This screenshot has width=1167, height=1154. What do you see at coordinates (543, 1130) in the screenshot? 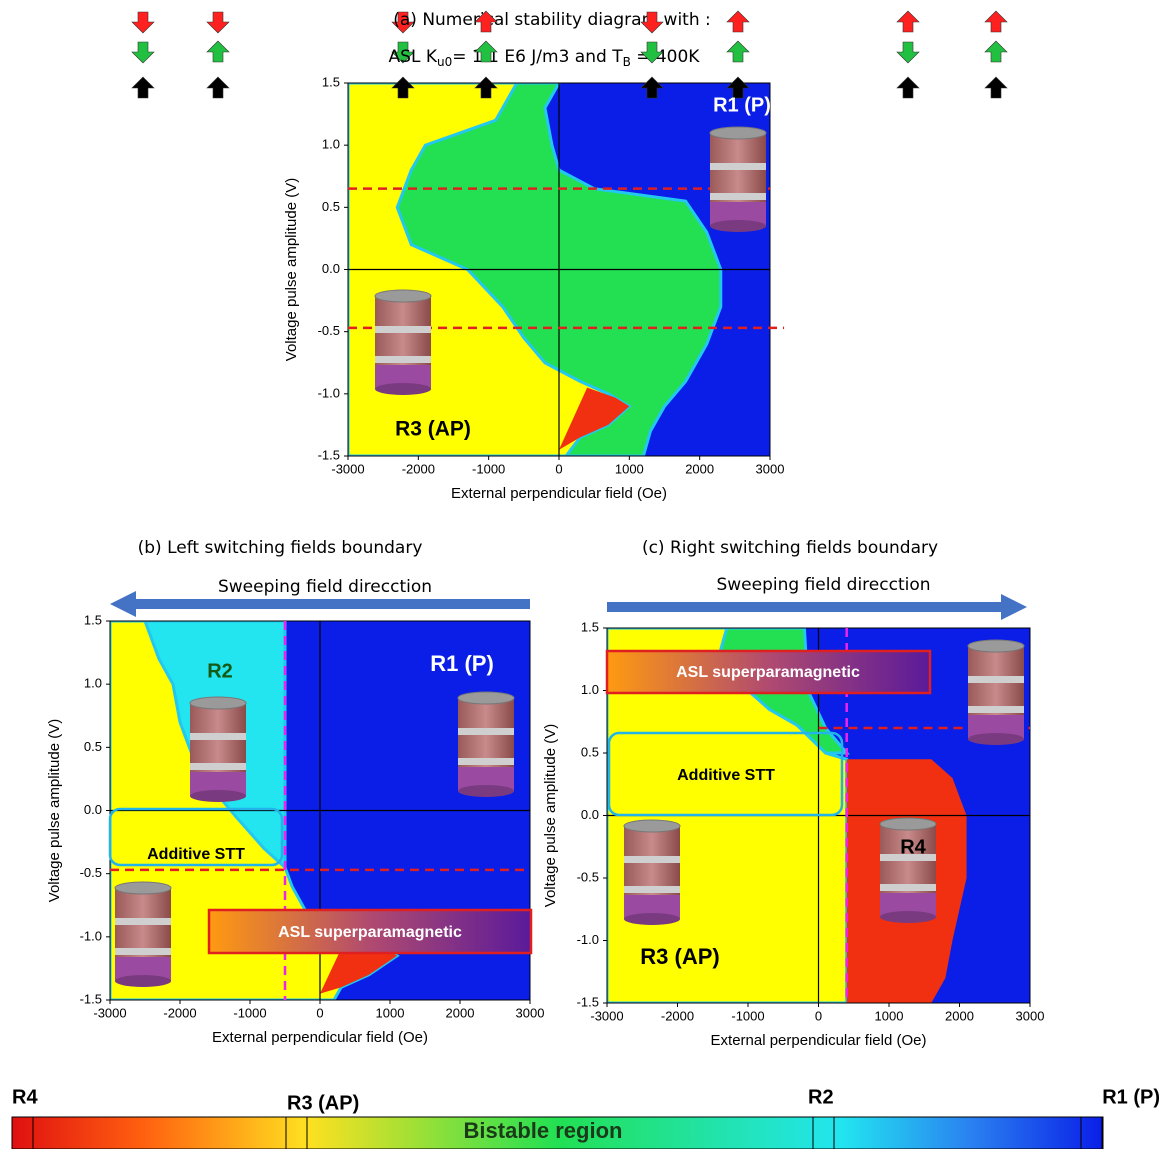
I see `colorbar-center-label: Bistable region` at bounding box center [543, 1130].